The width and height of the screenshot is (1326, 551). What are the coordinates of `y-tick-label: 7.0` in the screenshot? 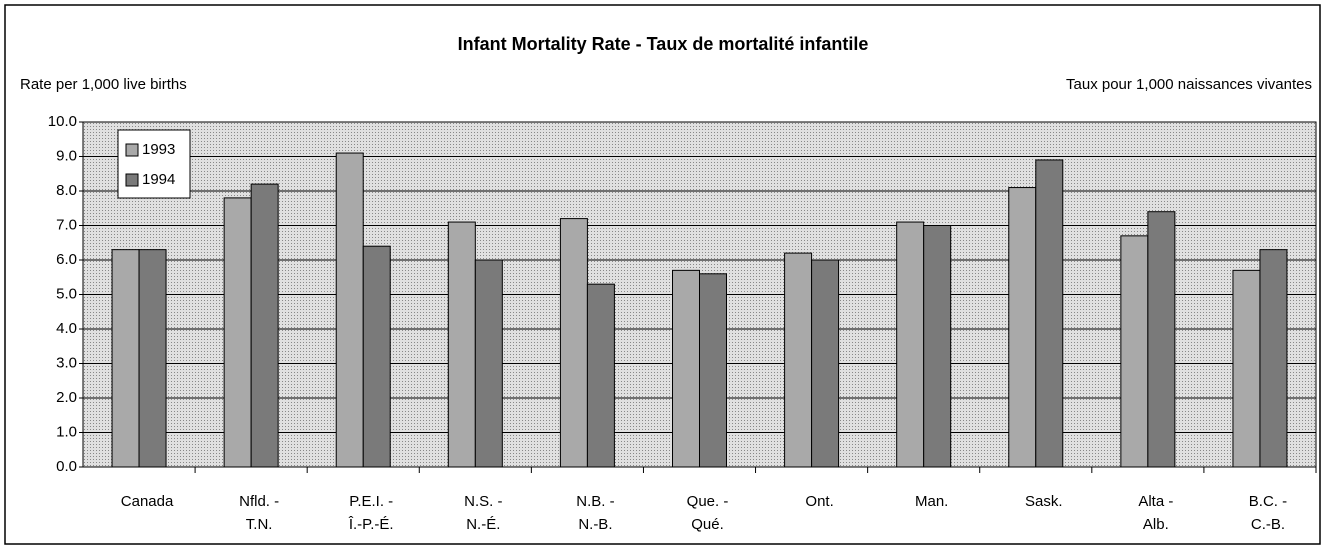 It's located at (66, 224).